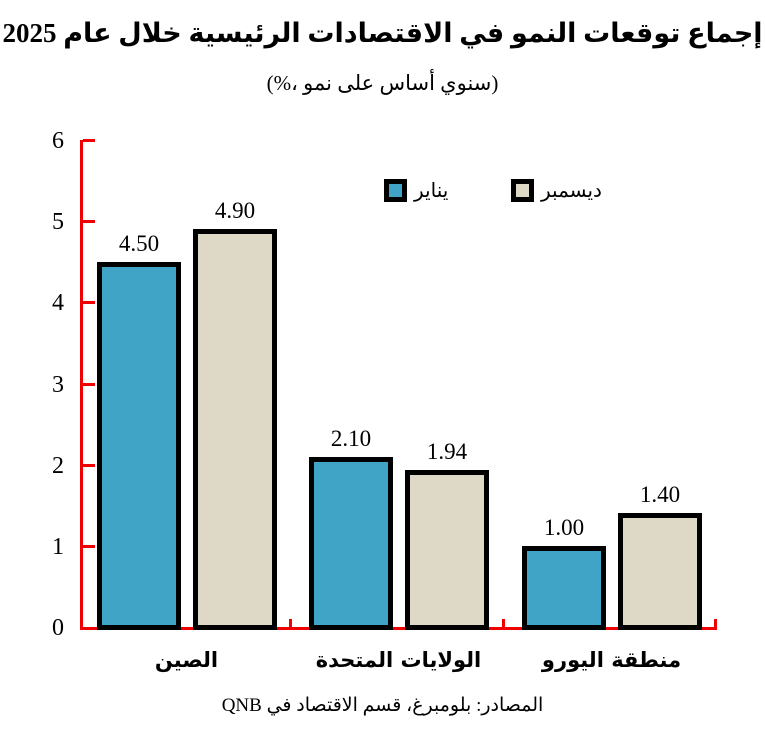 The height and width of the screenshot is (746, 765). Describe the element at coordinates (660, 571) in the screenshot. I see `bar-december-eurozone` at that location.